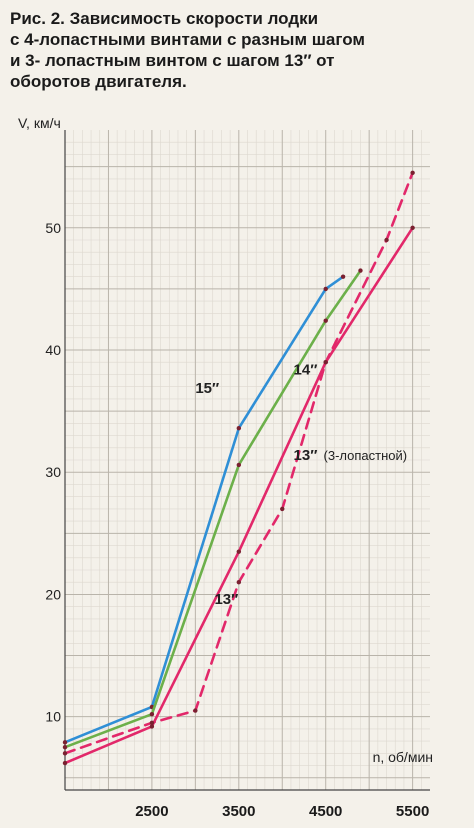 The height and width of the screenshot is (828, 474). What do you see at coordinates (207, 388) in the screenshot?
I see `series-label: 15″` at bounding box center [207, 388].